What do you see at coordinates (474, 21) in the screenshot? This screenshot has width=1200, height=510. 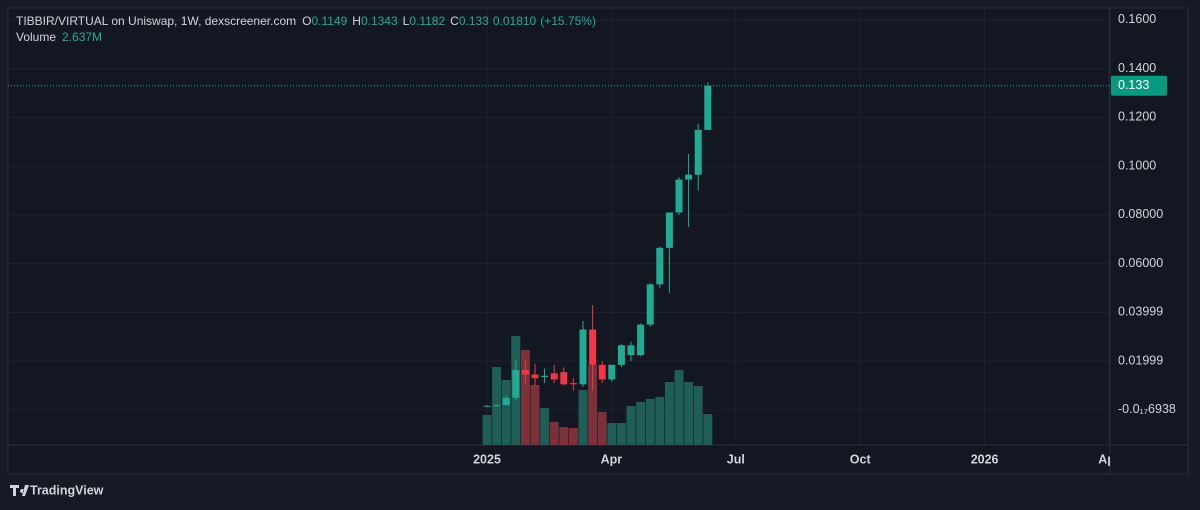 I see `legend-value: 0.133` at bounding box center [474, 21].